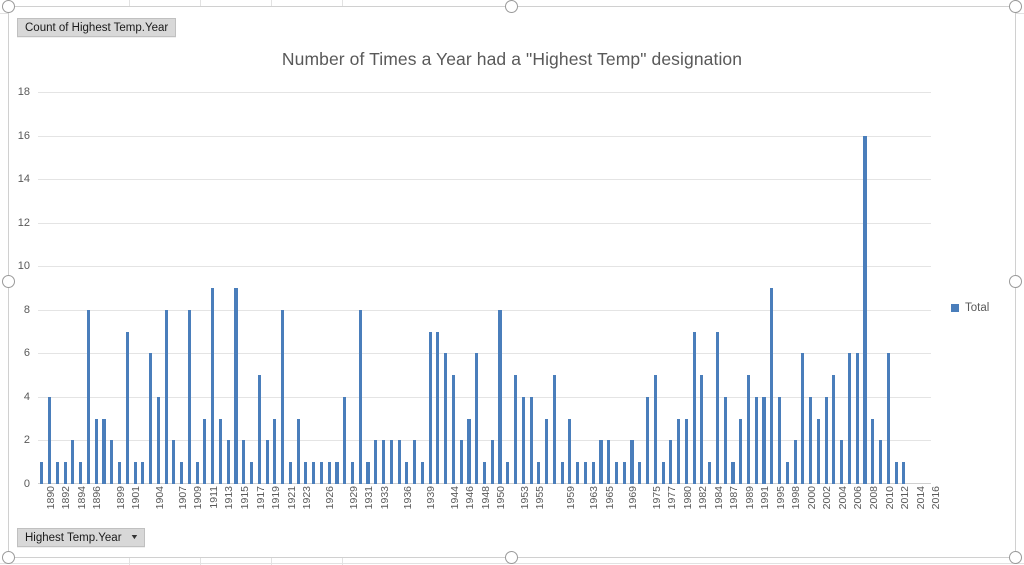  Describe the element at coordinates (970, 308) in the screenshot. I see `chart-legend: Total` at that location.